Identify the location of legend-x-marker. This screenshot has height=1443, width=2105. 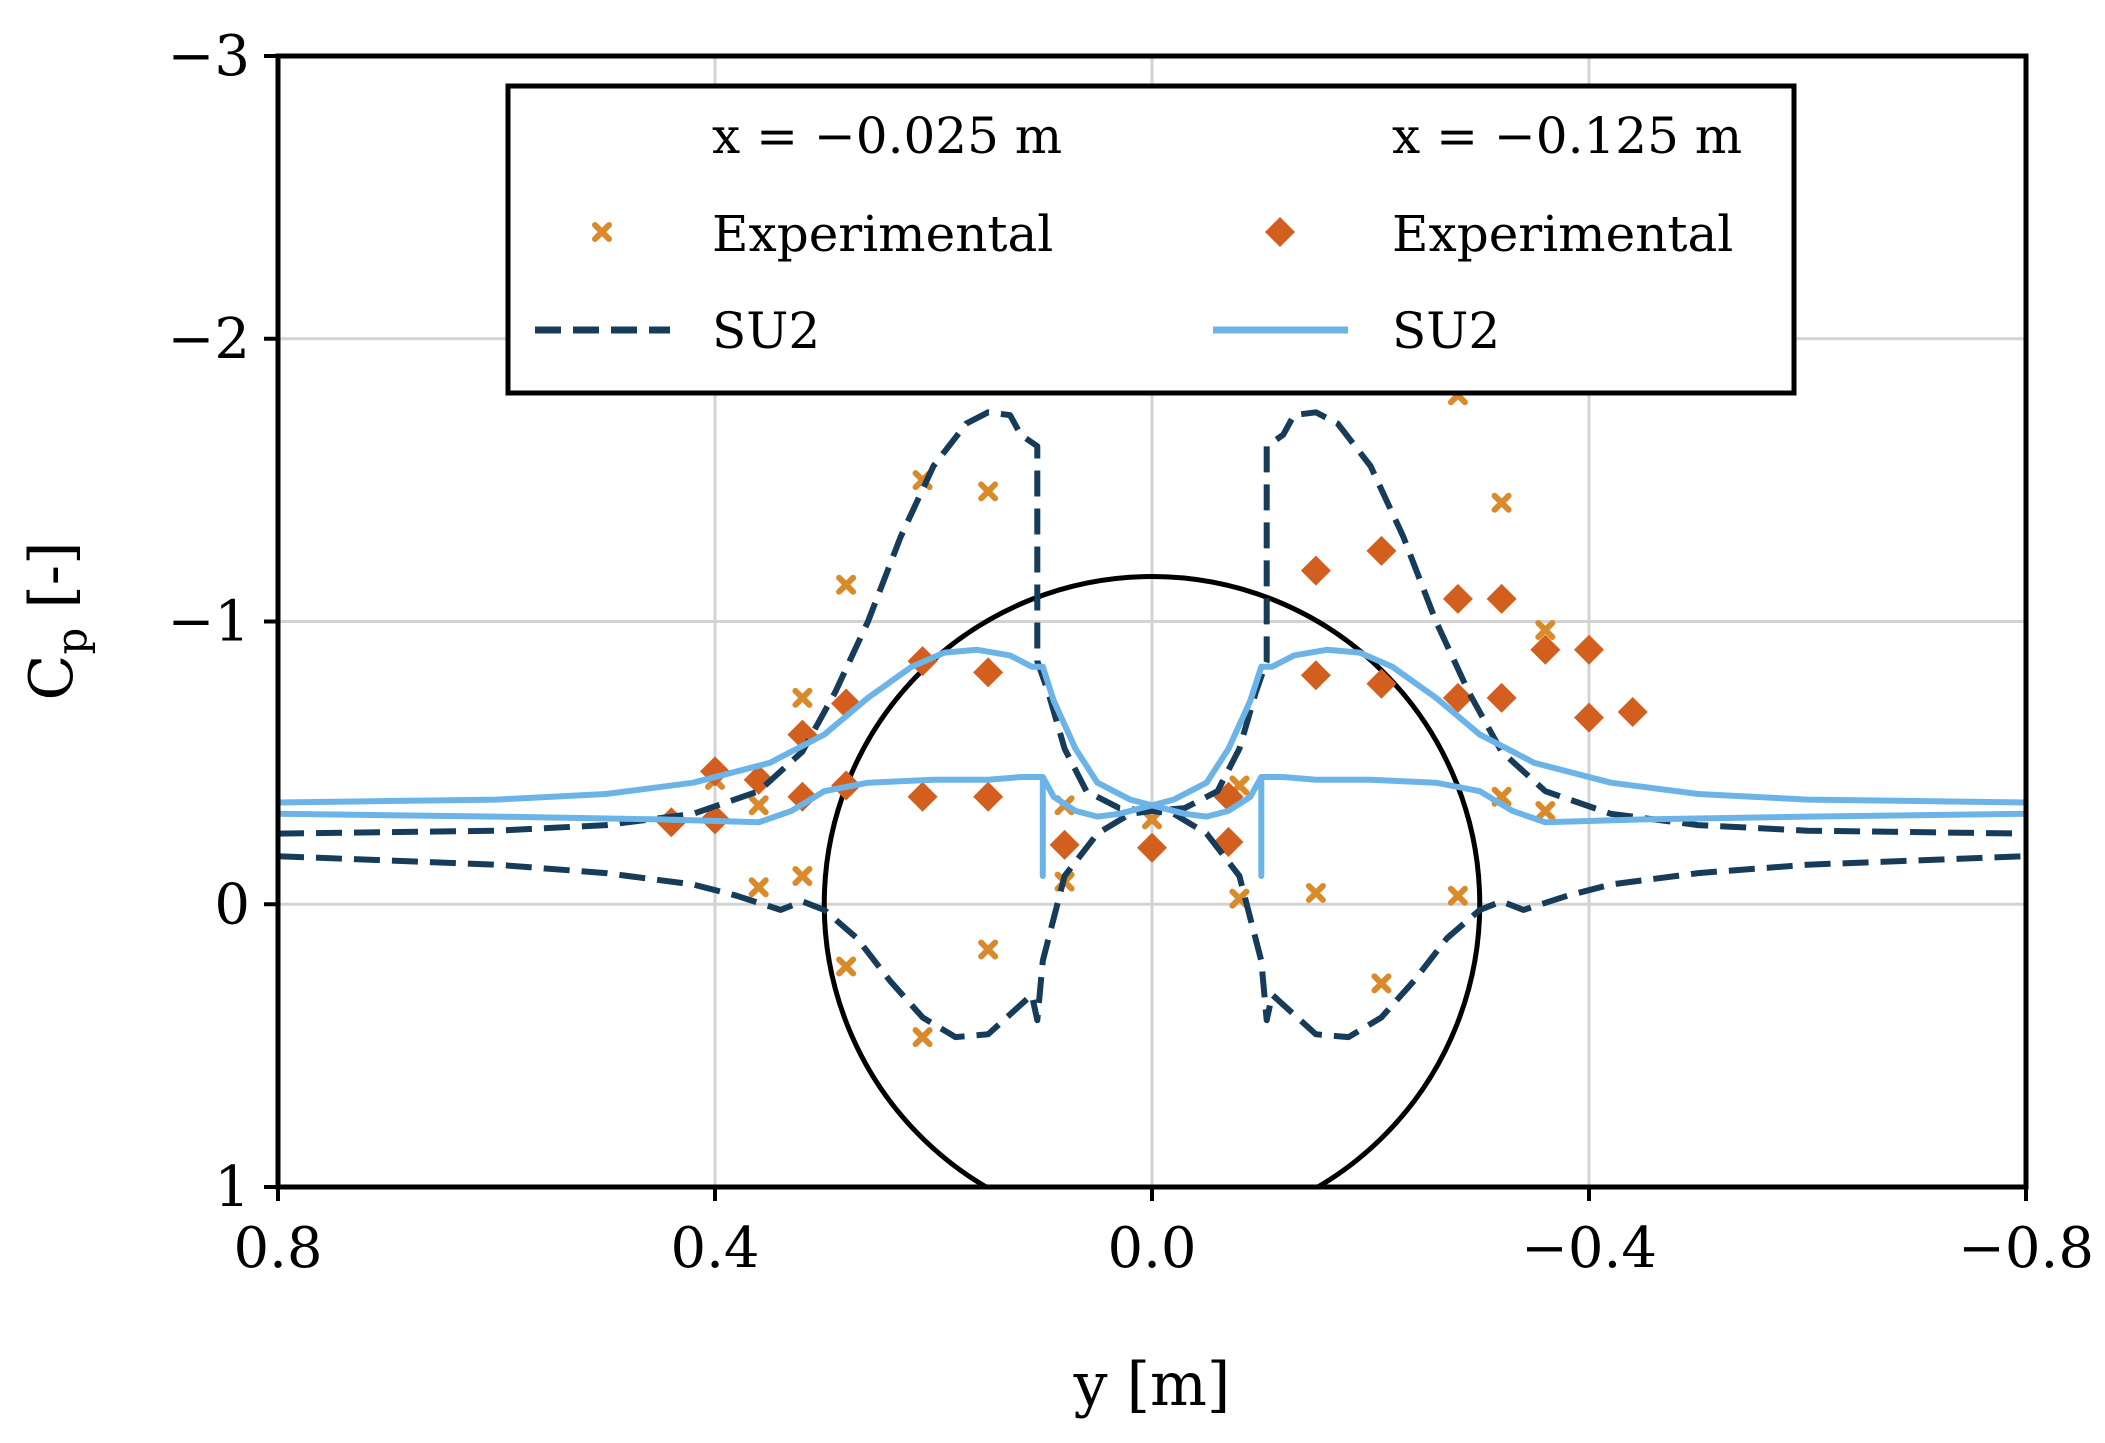
(602, 232).